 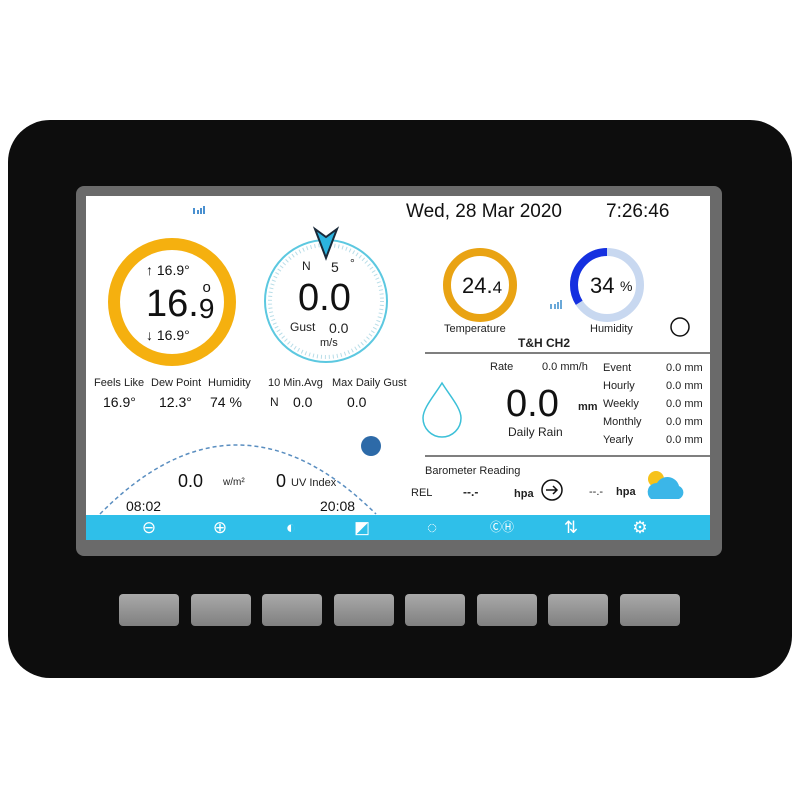 I want to click on outdoor-temp: 16. o 9, so click(x=180, y=301).